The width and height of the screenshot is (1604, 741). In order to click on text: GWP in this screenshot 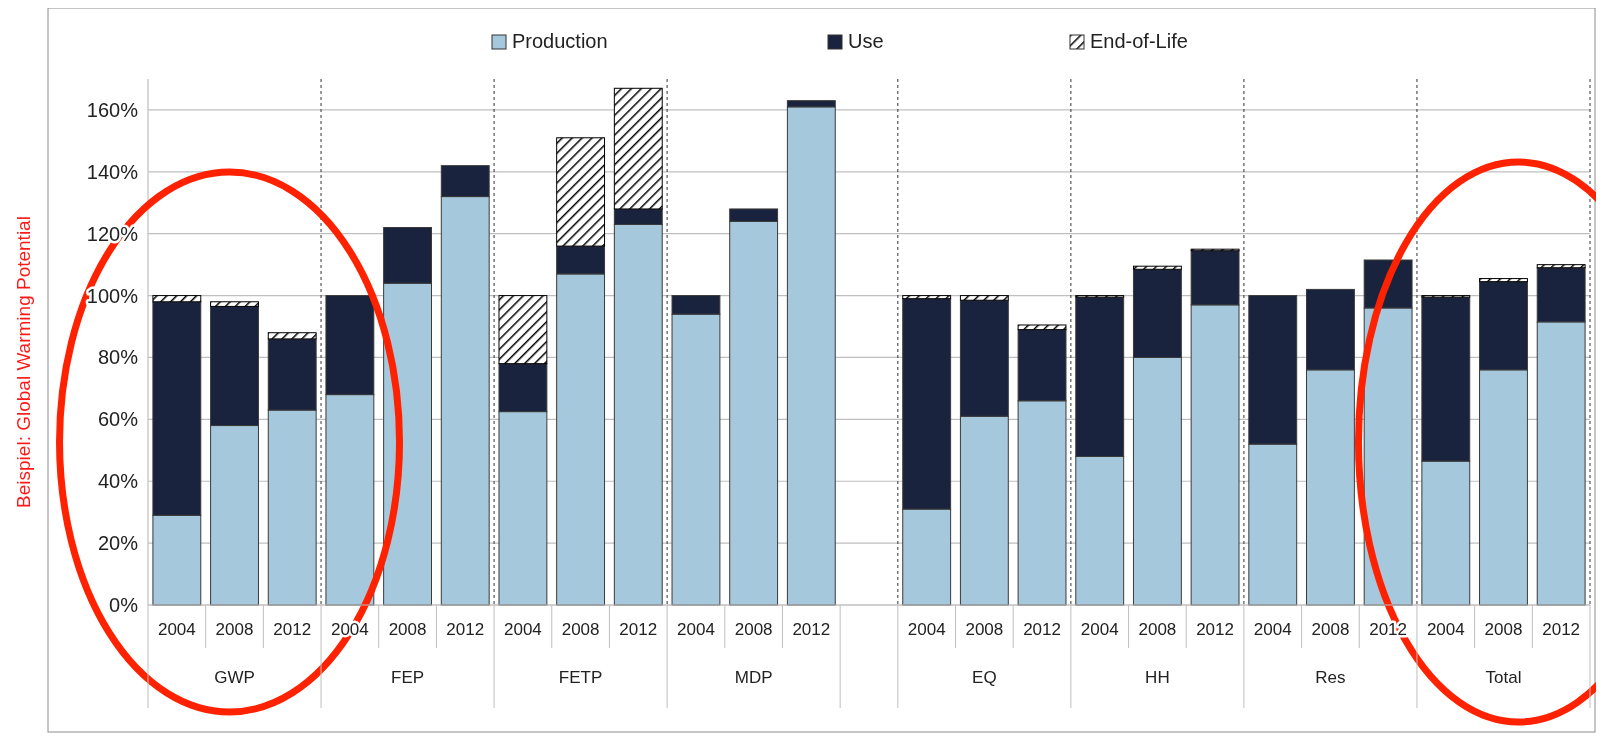, I will do `click(234, 677)`.